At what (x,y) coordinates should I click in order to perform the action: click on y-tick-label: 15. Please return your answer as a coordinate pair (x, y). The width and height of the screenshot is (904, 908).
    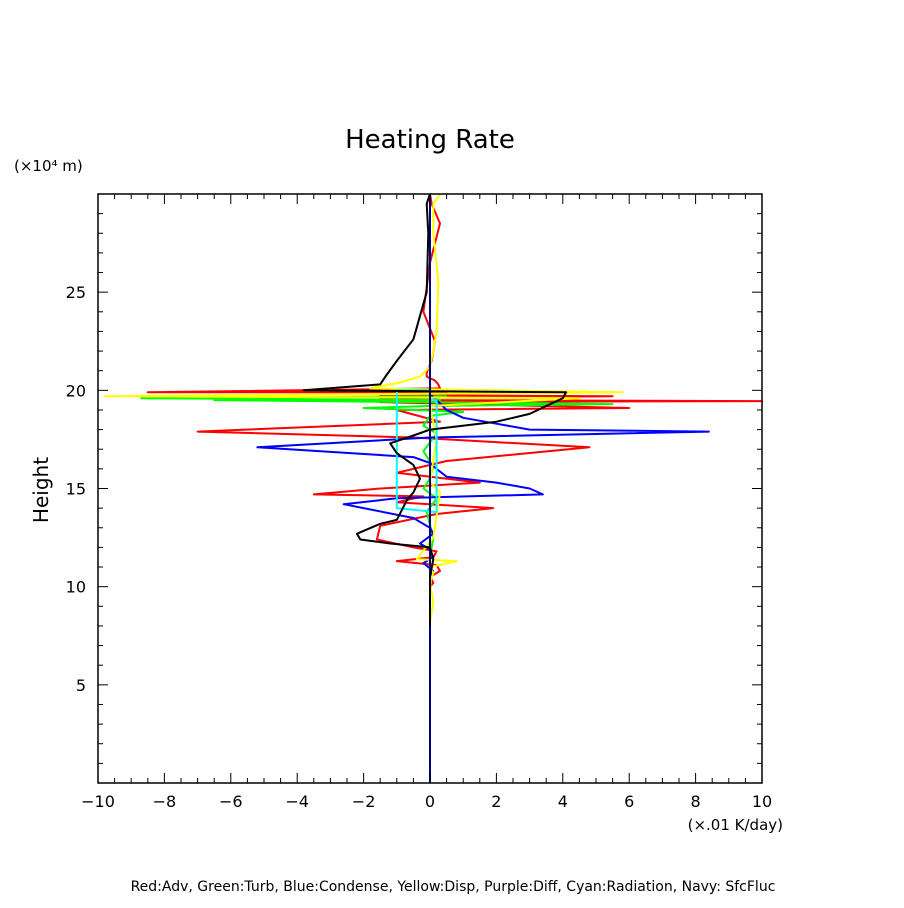
    Looking at the image, I should click on (76, 489).